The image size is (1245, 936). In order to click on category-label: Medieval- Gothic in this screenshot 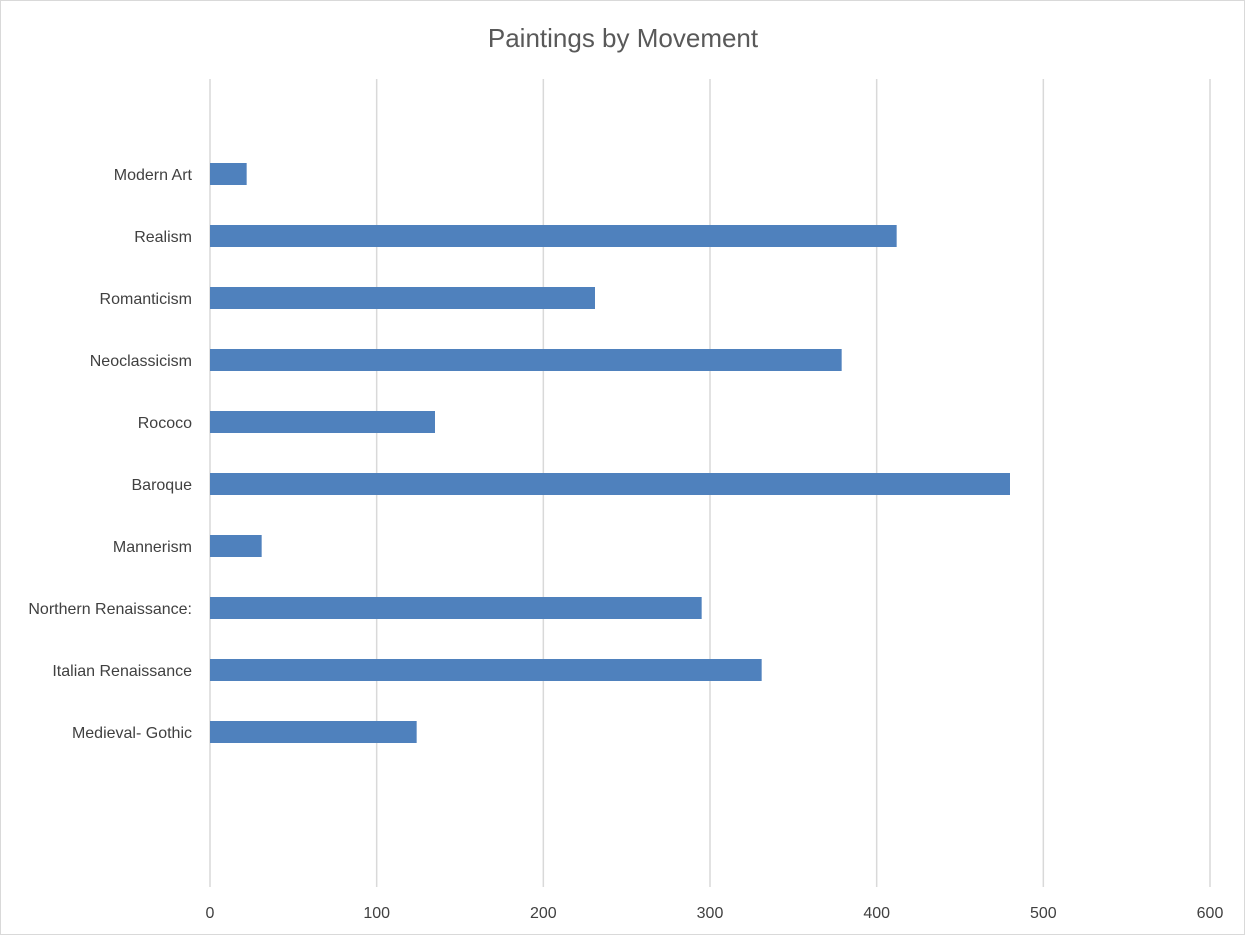, I will do `click(132, 733)`.